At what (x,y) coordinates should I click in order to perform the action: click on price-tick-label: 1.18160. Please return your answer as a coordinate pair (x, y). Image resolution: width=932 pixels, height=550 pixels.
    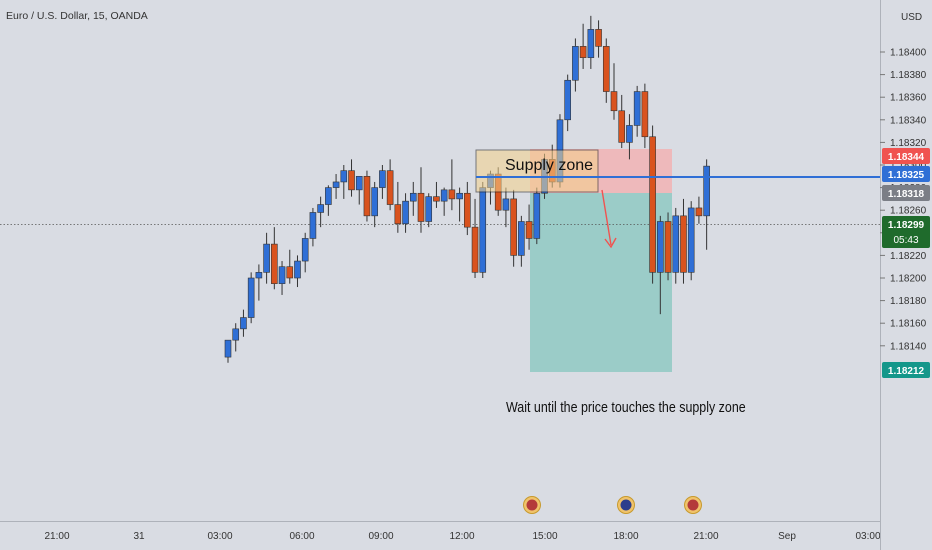
    Looking at the image, I should click on (908, 324).